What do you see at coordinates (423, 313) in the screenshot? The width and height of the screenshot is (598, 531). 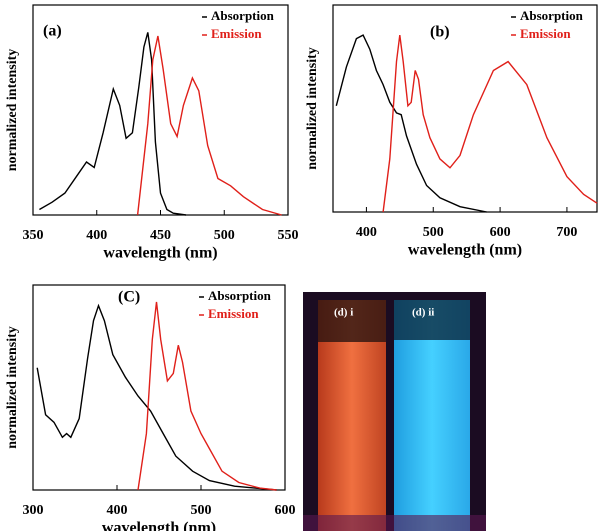 I see `photo-label: (d) ii` at bounding box center [423, 313].